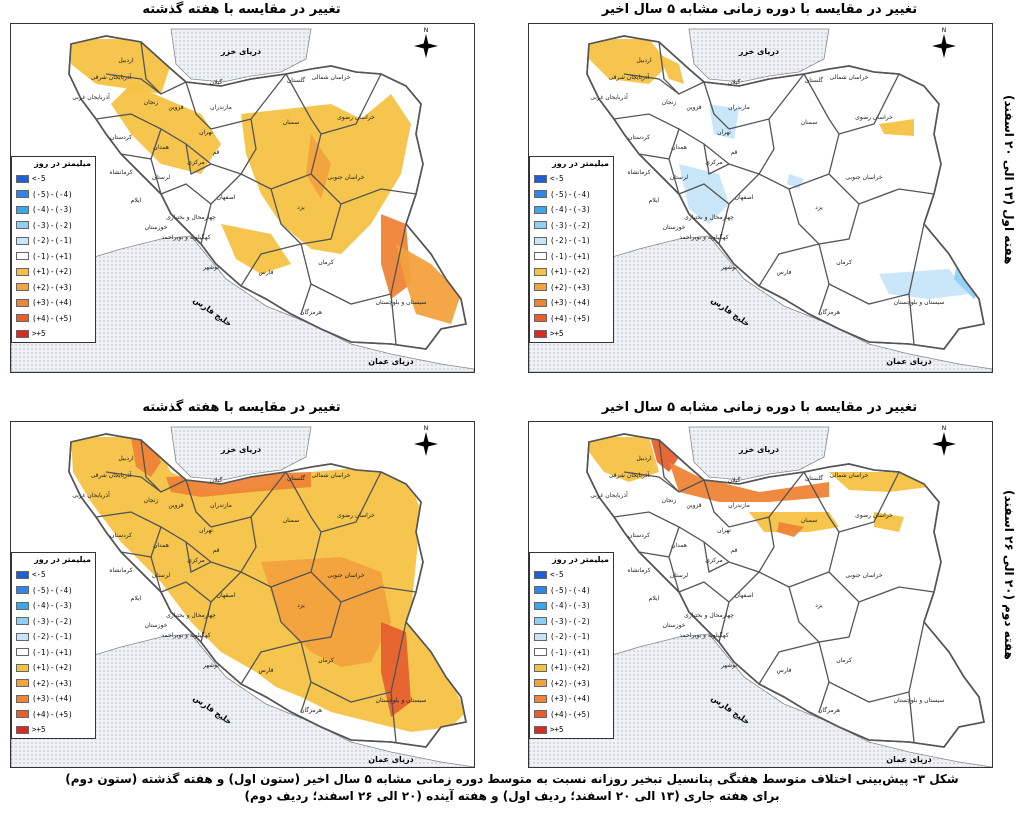  Describe the element at coordinates (426, 30) in the screenshot. I see `svg-text: N` at that location.